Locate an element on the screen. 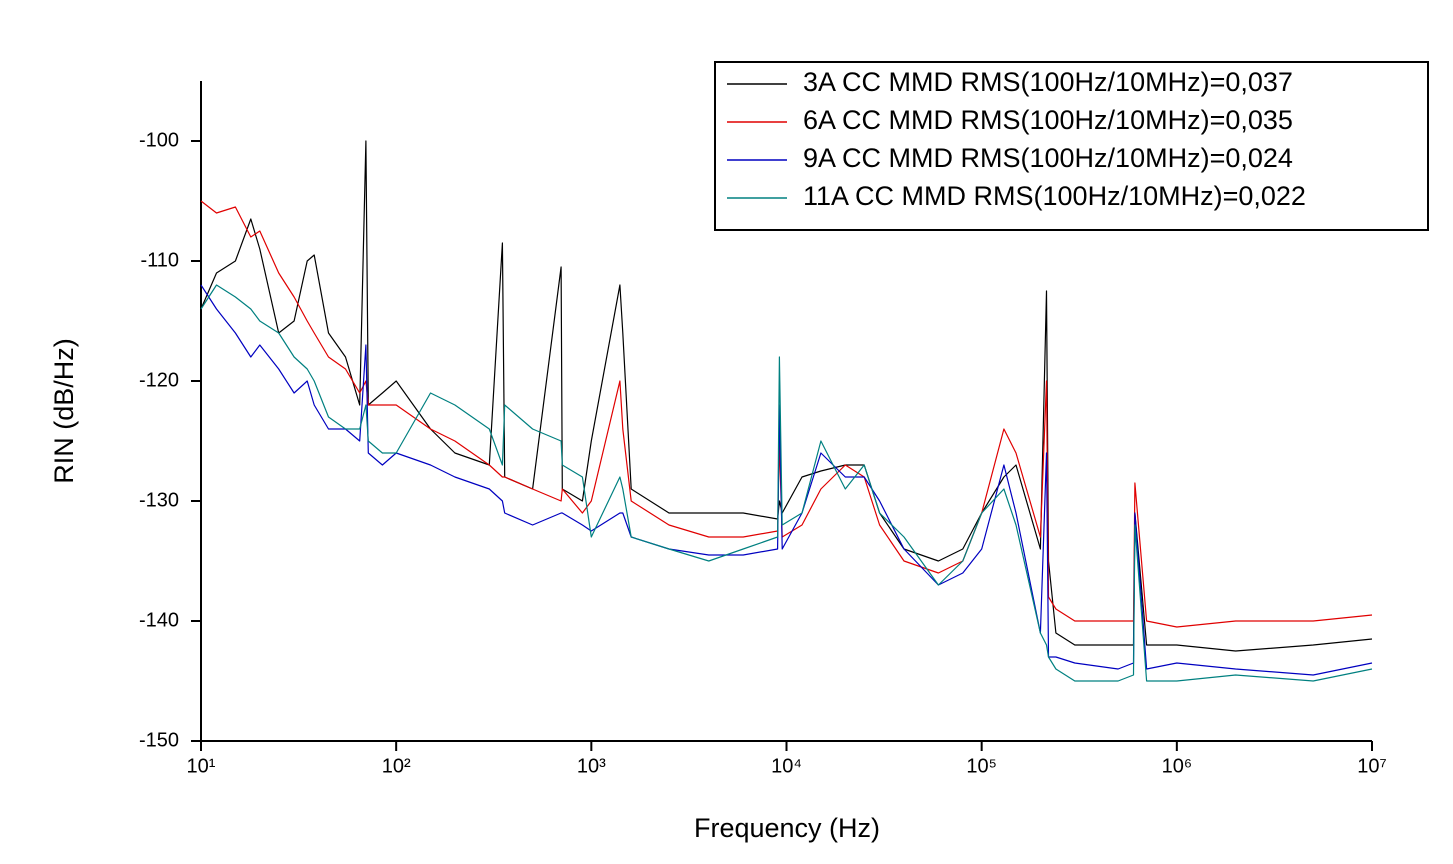  x-tick-label: 10³ is located at coordinates (591, 766).